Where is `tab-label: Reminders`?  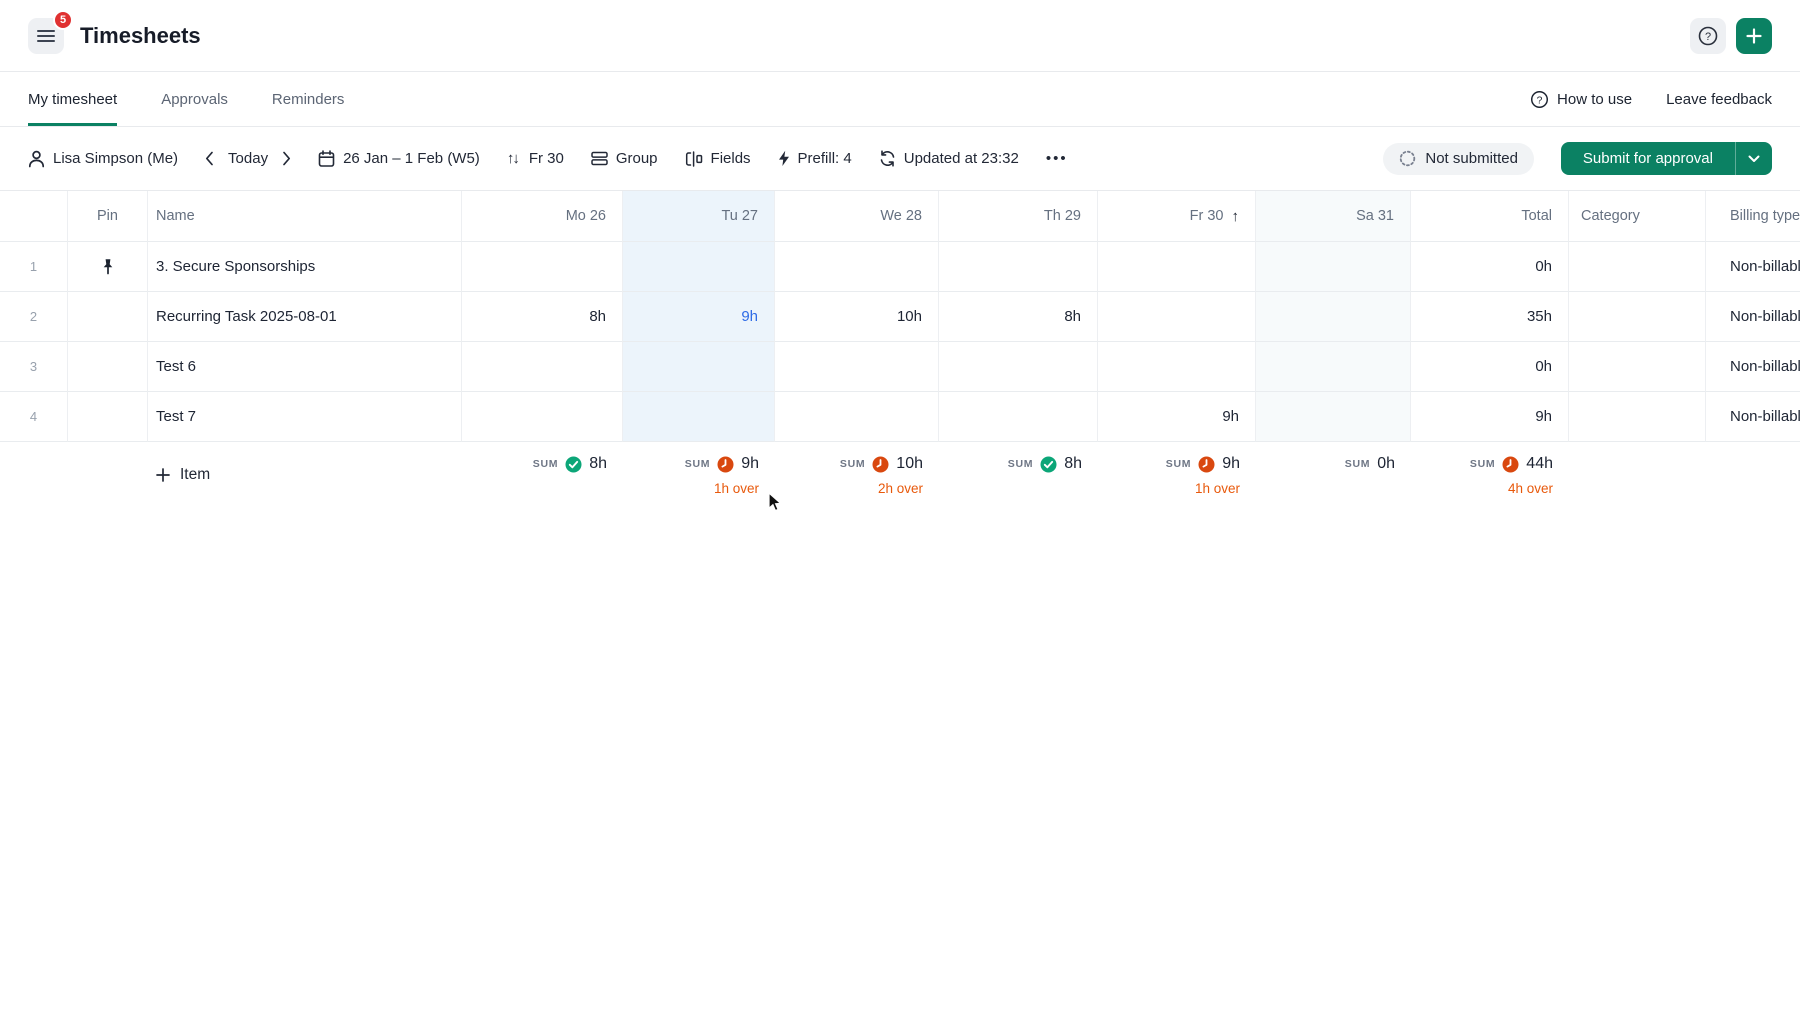
tab-label: Reminders is located at coordinates (308, 99).